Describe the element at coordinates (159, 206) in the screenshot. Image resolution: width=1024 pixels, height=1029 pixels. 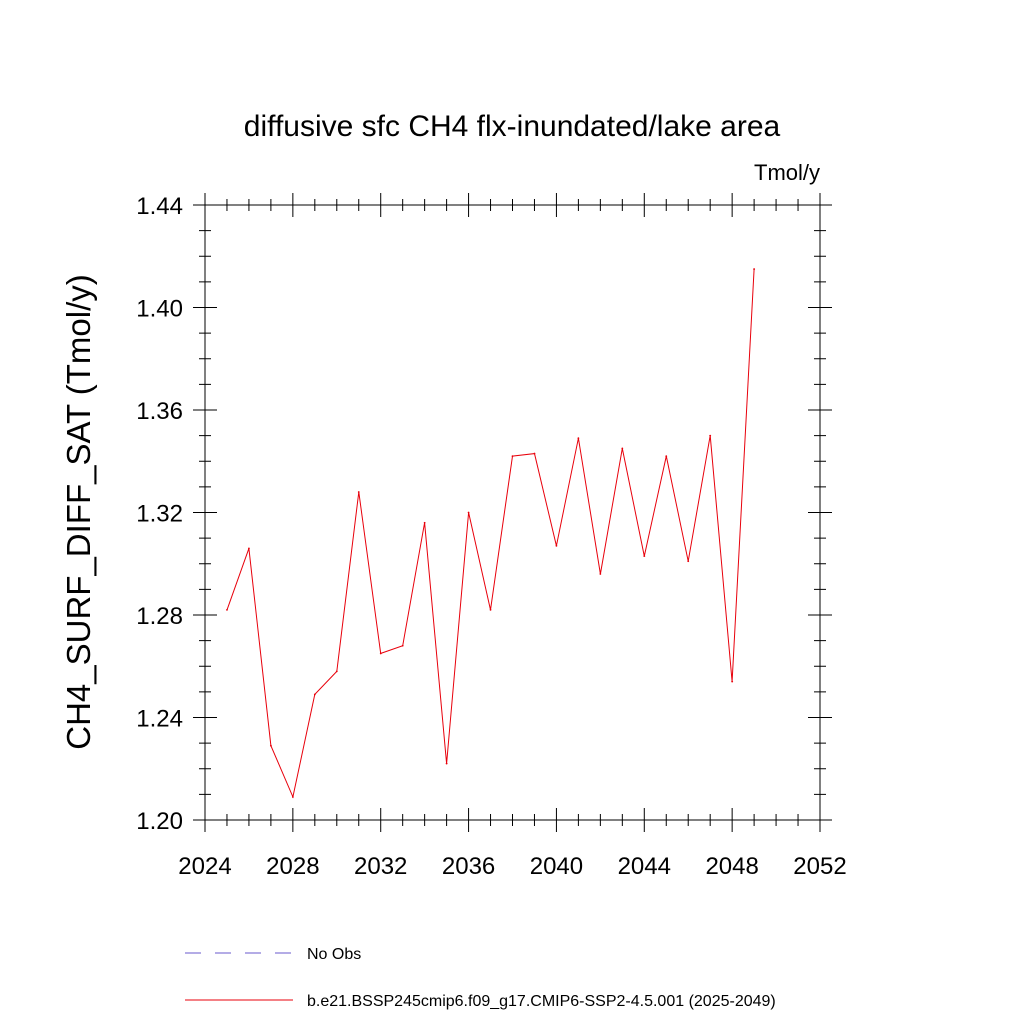
I see `y-tick-label: 1.44` at that location.